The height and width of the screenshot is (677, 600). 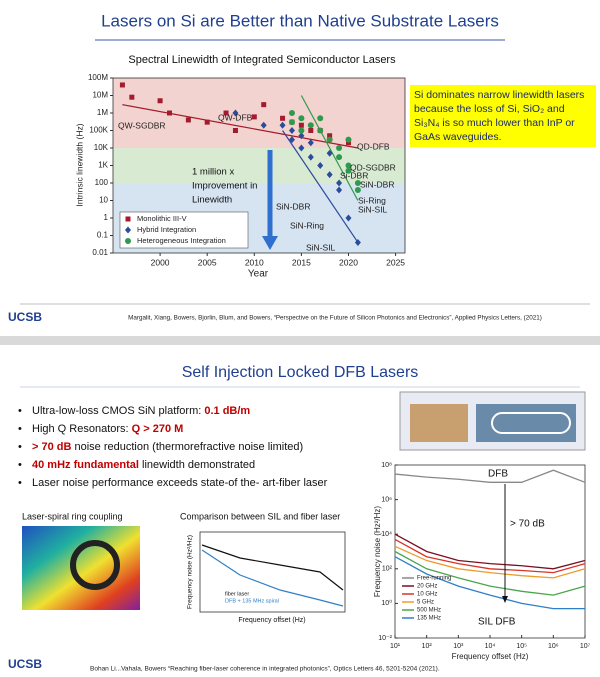 What do you see at coordinates (270, 243) in the screenshot?
I see `arrow-head` at bounding box center [270, 243].